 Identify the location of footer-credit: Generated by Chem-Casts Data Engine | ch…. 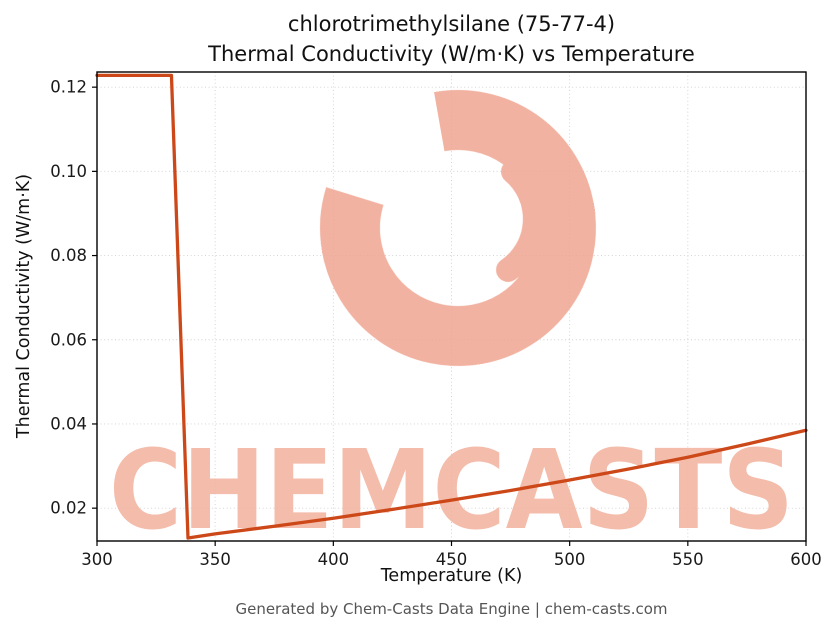
(451, 609).